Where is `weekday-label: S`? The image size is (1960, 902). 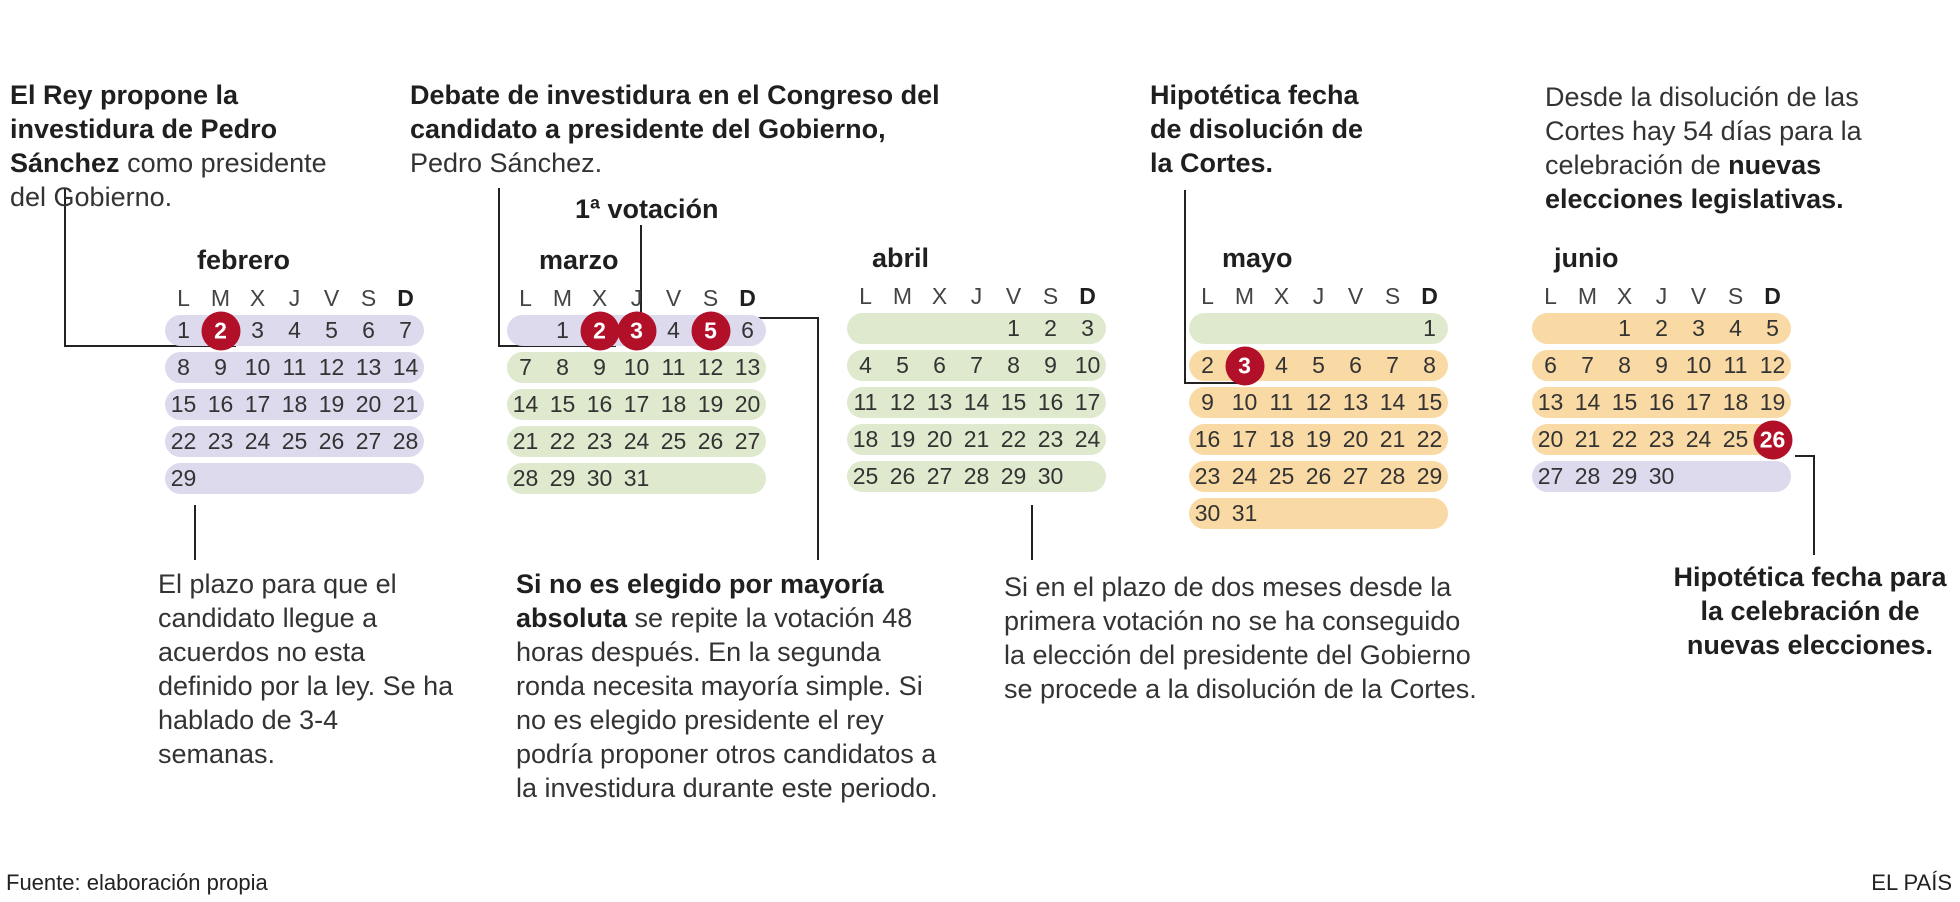 weekday-label: S is located at coordinates (1050, 295).